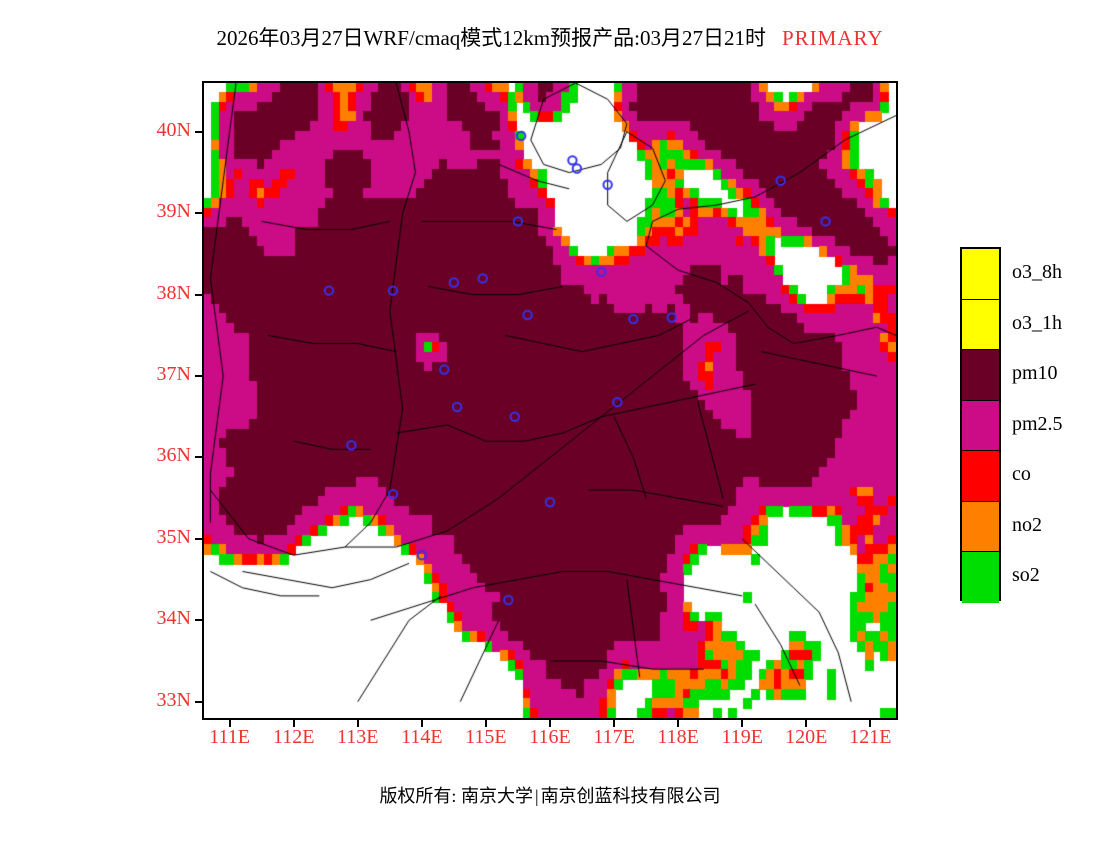  I want to click on y-axis-tick-label: 35N, so click(173, 536).